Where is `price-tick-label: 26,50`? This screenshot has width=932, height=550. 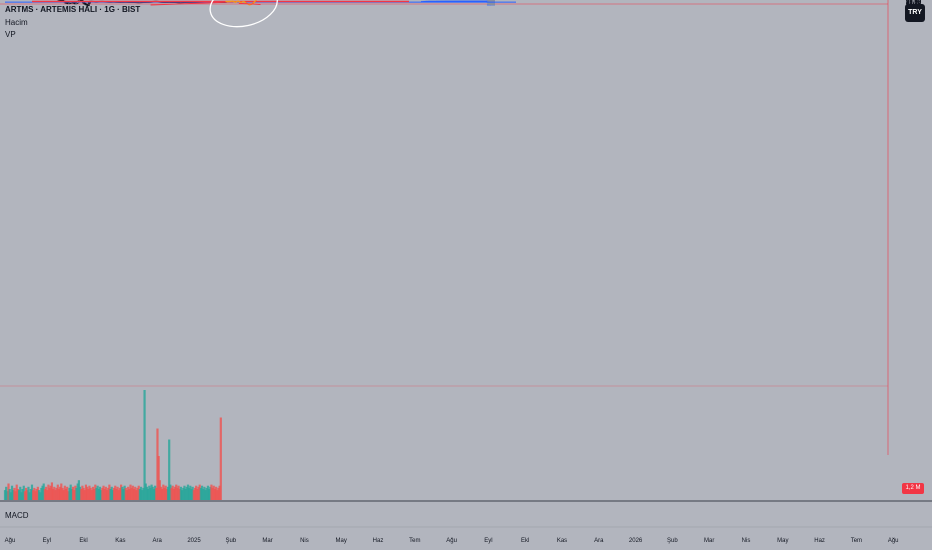
price-tick-label: 26,50 is located at coordinates (914, 3).